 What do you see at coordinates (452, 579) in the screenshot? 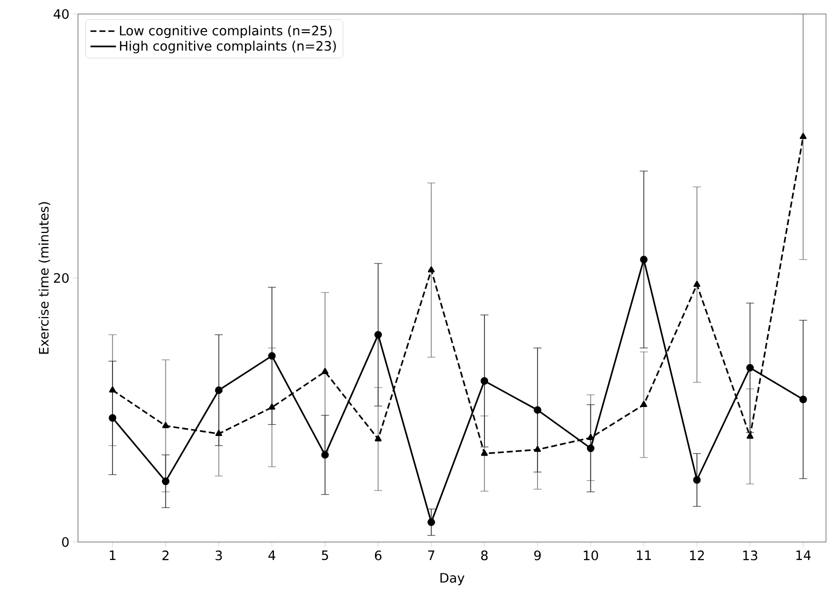
I see `x-axis-title: Day` at bounding box center [452, 579].